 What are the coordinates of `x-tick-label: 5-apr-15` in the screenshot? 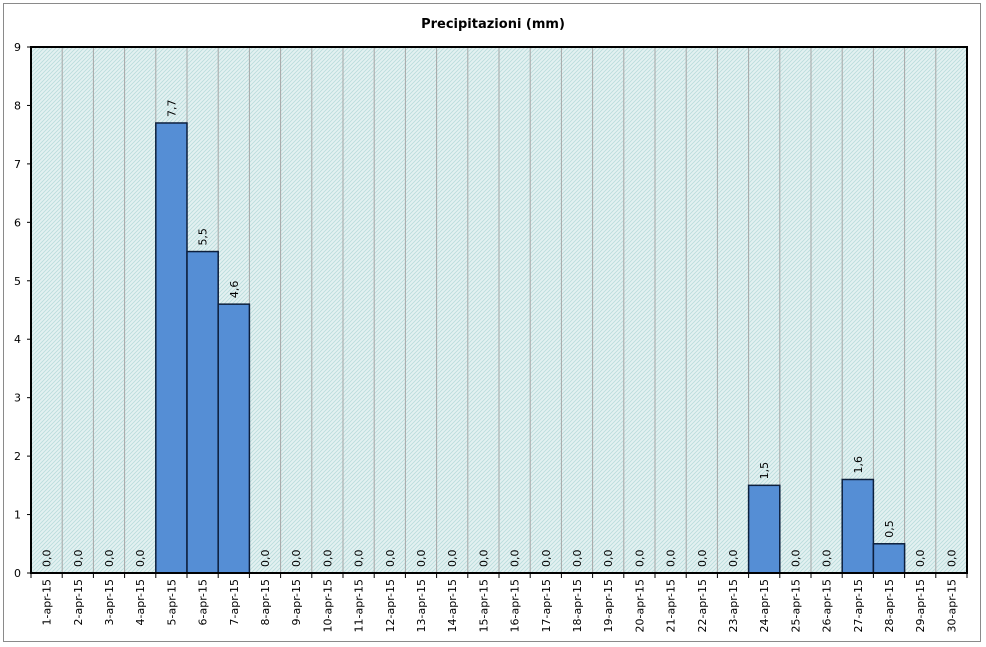 It's located at (171, 602).